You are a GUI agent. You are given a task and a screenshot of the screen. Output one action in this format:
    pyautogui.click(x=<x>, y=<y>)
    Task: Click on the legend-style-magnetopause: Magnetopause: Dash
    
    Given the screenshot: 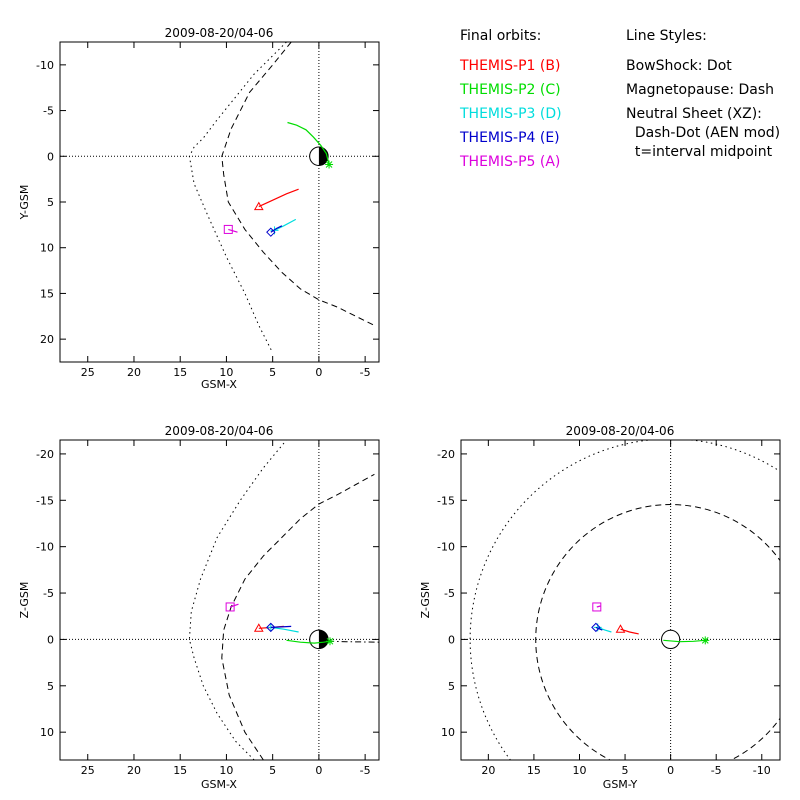 What is the action you would take?
    pyautogui.click(x=700, y=90)
    